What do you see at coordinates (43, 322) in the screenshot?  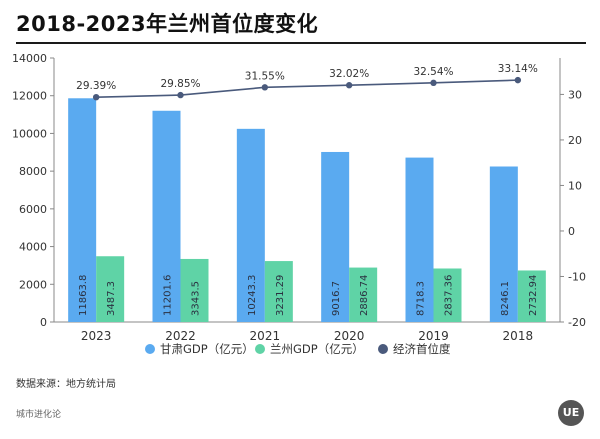 I see `left-axis-tick-label: 0` at bounding box center [43, 322].